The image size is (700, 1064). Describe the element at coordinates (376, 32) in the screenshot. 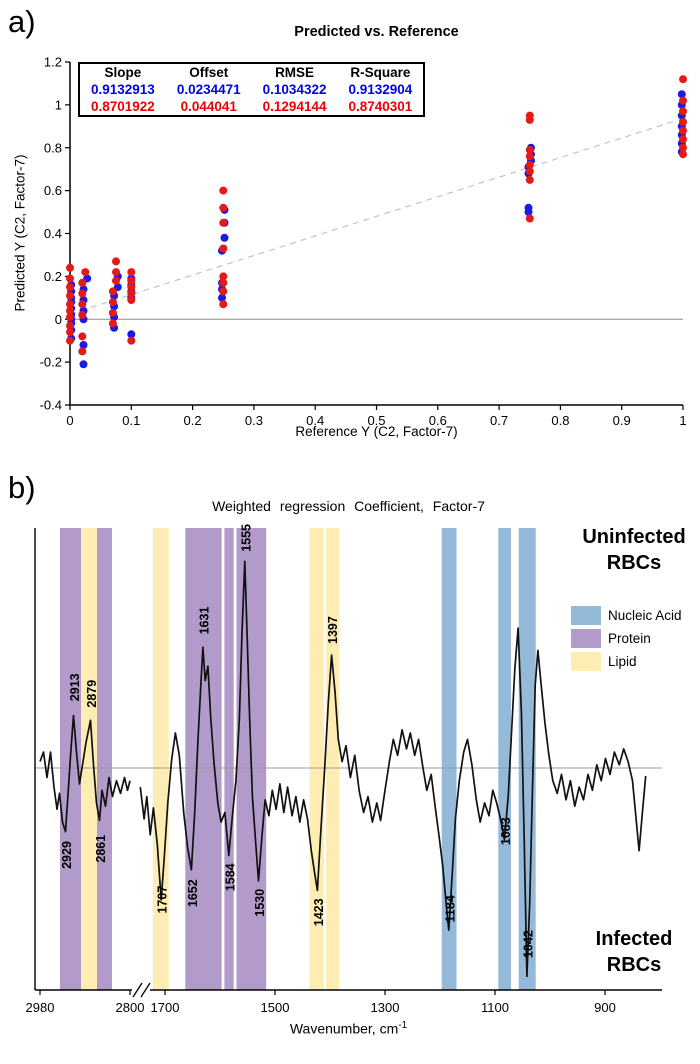

I see `scatter-title: Predicted vs. Reference` at that location.